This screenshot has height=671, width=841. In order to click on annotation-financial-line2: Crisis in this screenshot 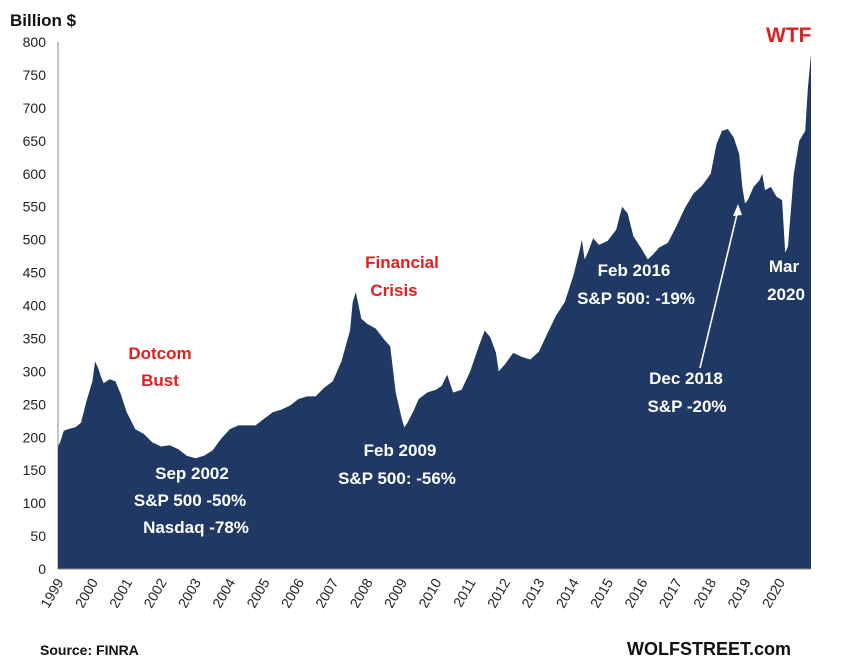, I will do `click(393, 290)`.